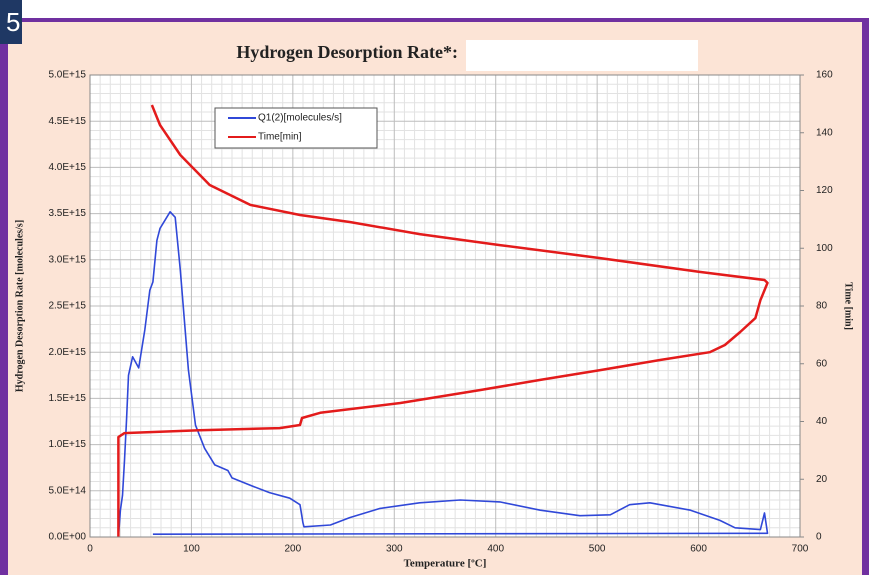  I want to click on y-tick-label: 2.5E+15, so click(67, 306).